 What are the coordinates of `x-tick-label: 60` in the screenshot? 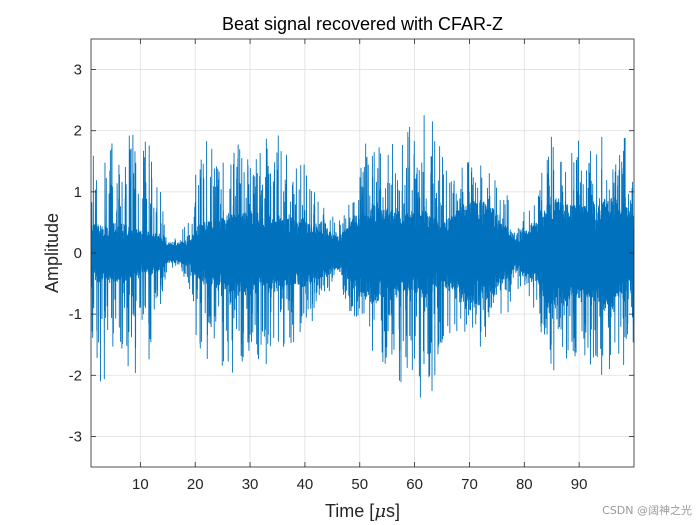 It's located at (414, 484).